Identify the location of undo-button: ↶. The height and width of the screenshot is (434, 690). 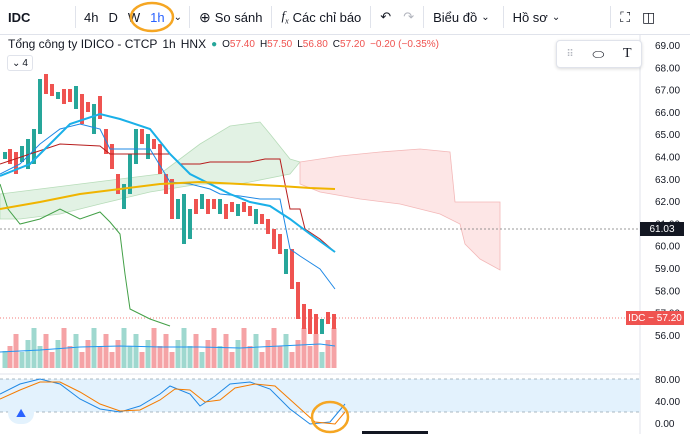
(385, 17).